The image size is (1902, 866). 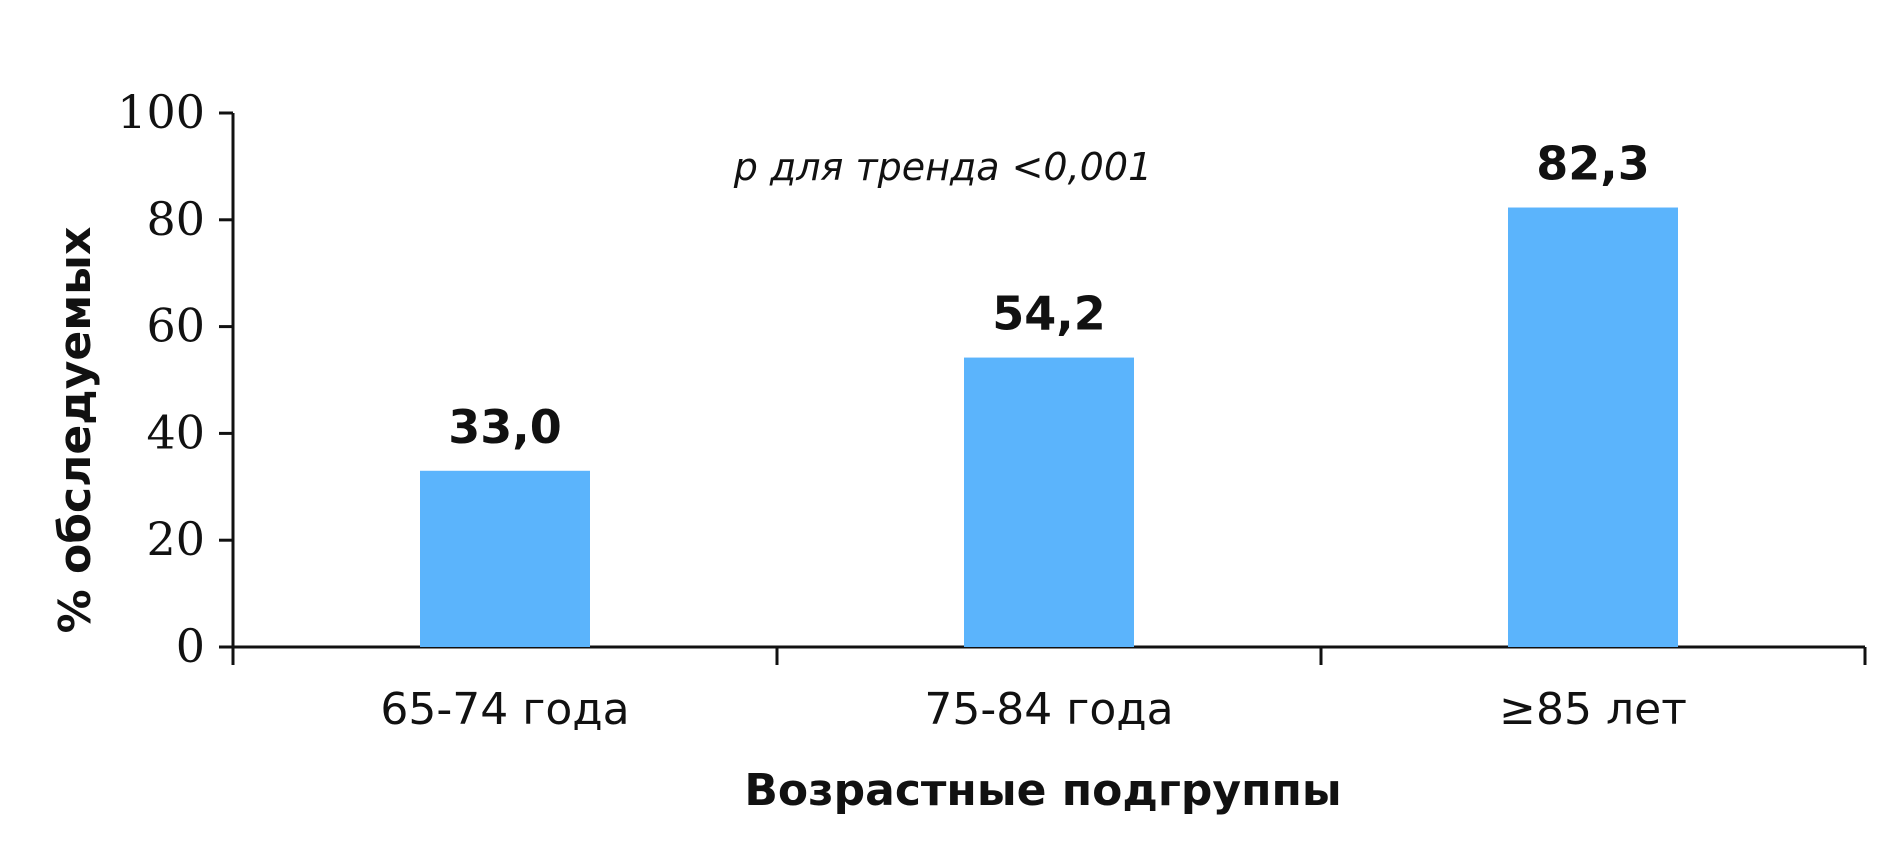 I want to click on y-tick-label: 40, so click(x=175, y=432).